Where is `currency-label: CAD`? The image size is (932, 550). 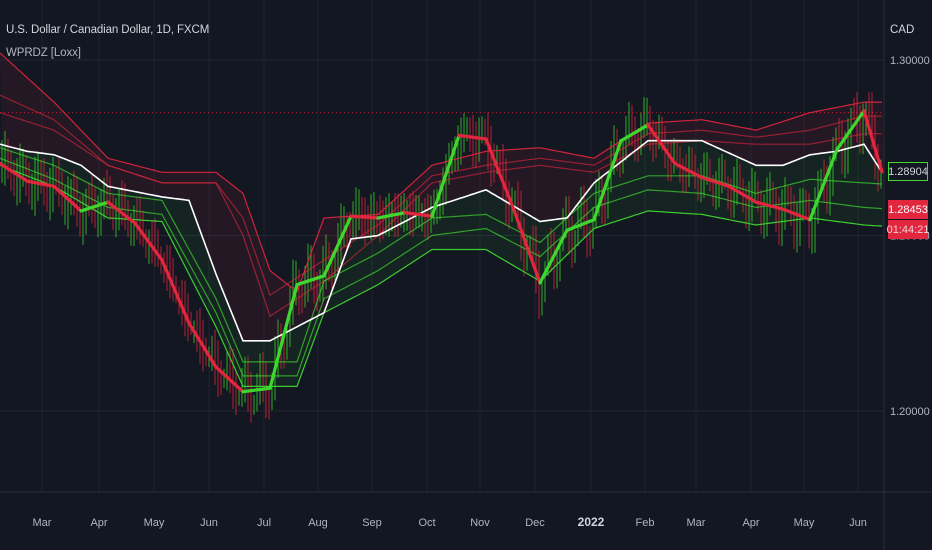
currency-label: CAD is located at coordinates (902, 30).